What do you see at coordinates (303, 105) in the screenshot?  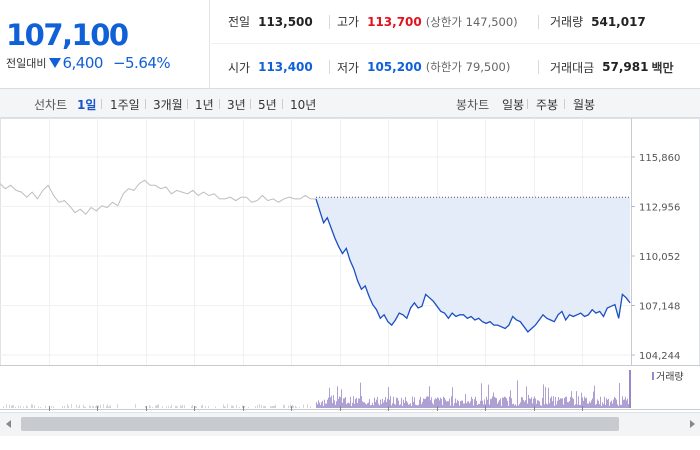 I see `tab-10-years: 10년` at bounding box center [303, 105].